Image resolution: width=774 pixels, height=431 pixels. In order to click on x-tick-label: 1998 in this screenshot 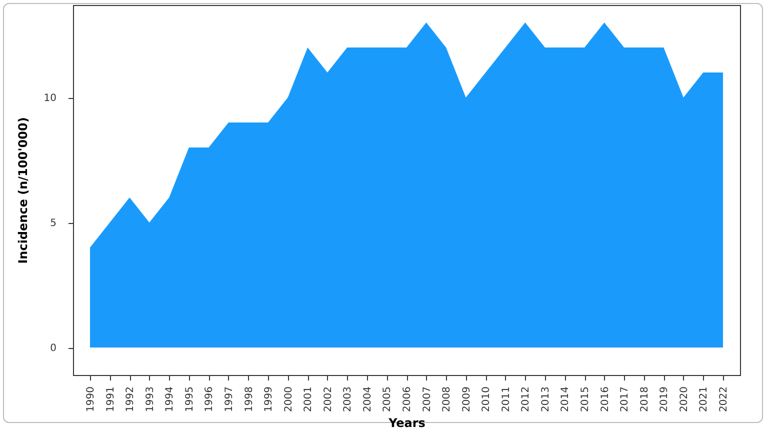, I will do `click(249, 399)`.